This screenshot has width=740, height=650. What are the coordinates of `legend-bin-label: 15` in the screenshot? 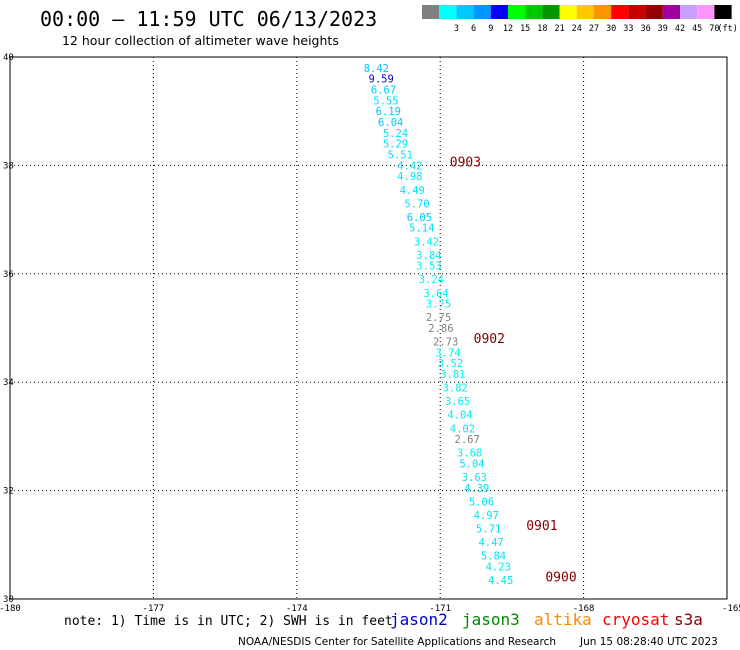 It's located at (525, 29).